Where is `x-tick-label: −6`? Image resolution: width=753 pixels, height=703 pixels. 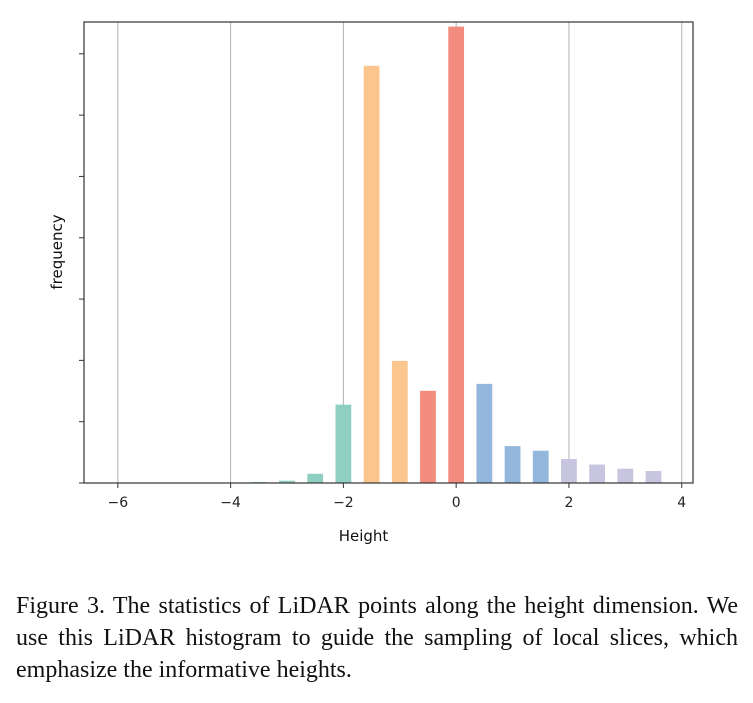 x-tick-label: −6 is located at coordinates (118, 503).